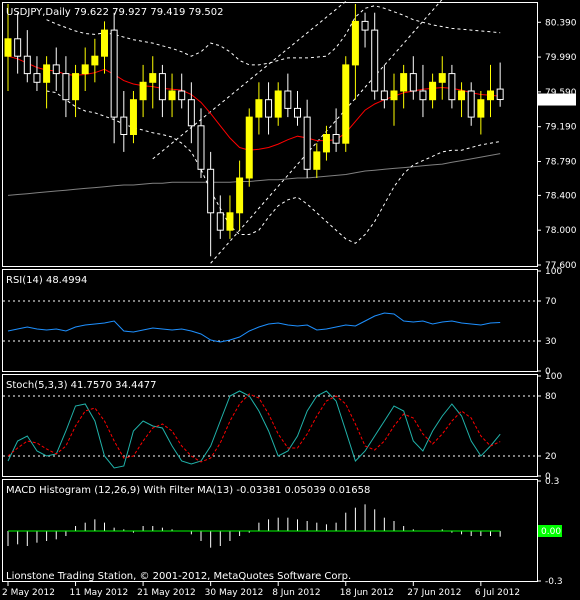  Describe the element at coordinates (250, 80) in the screenshot. I see `trend-line` at that location.